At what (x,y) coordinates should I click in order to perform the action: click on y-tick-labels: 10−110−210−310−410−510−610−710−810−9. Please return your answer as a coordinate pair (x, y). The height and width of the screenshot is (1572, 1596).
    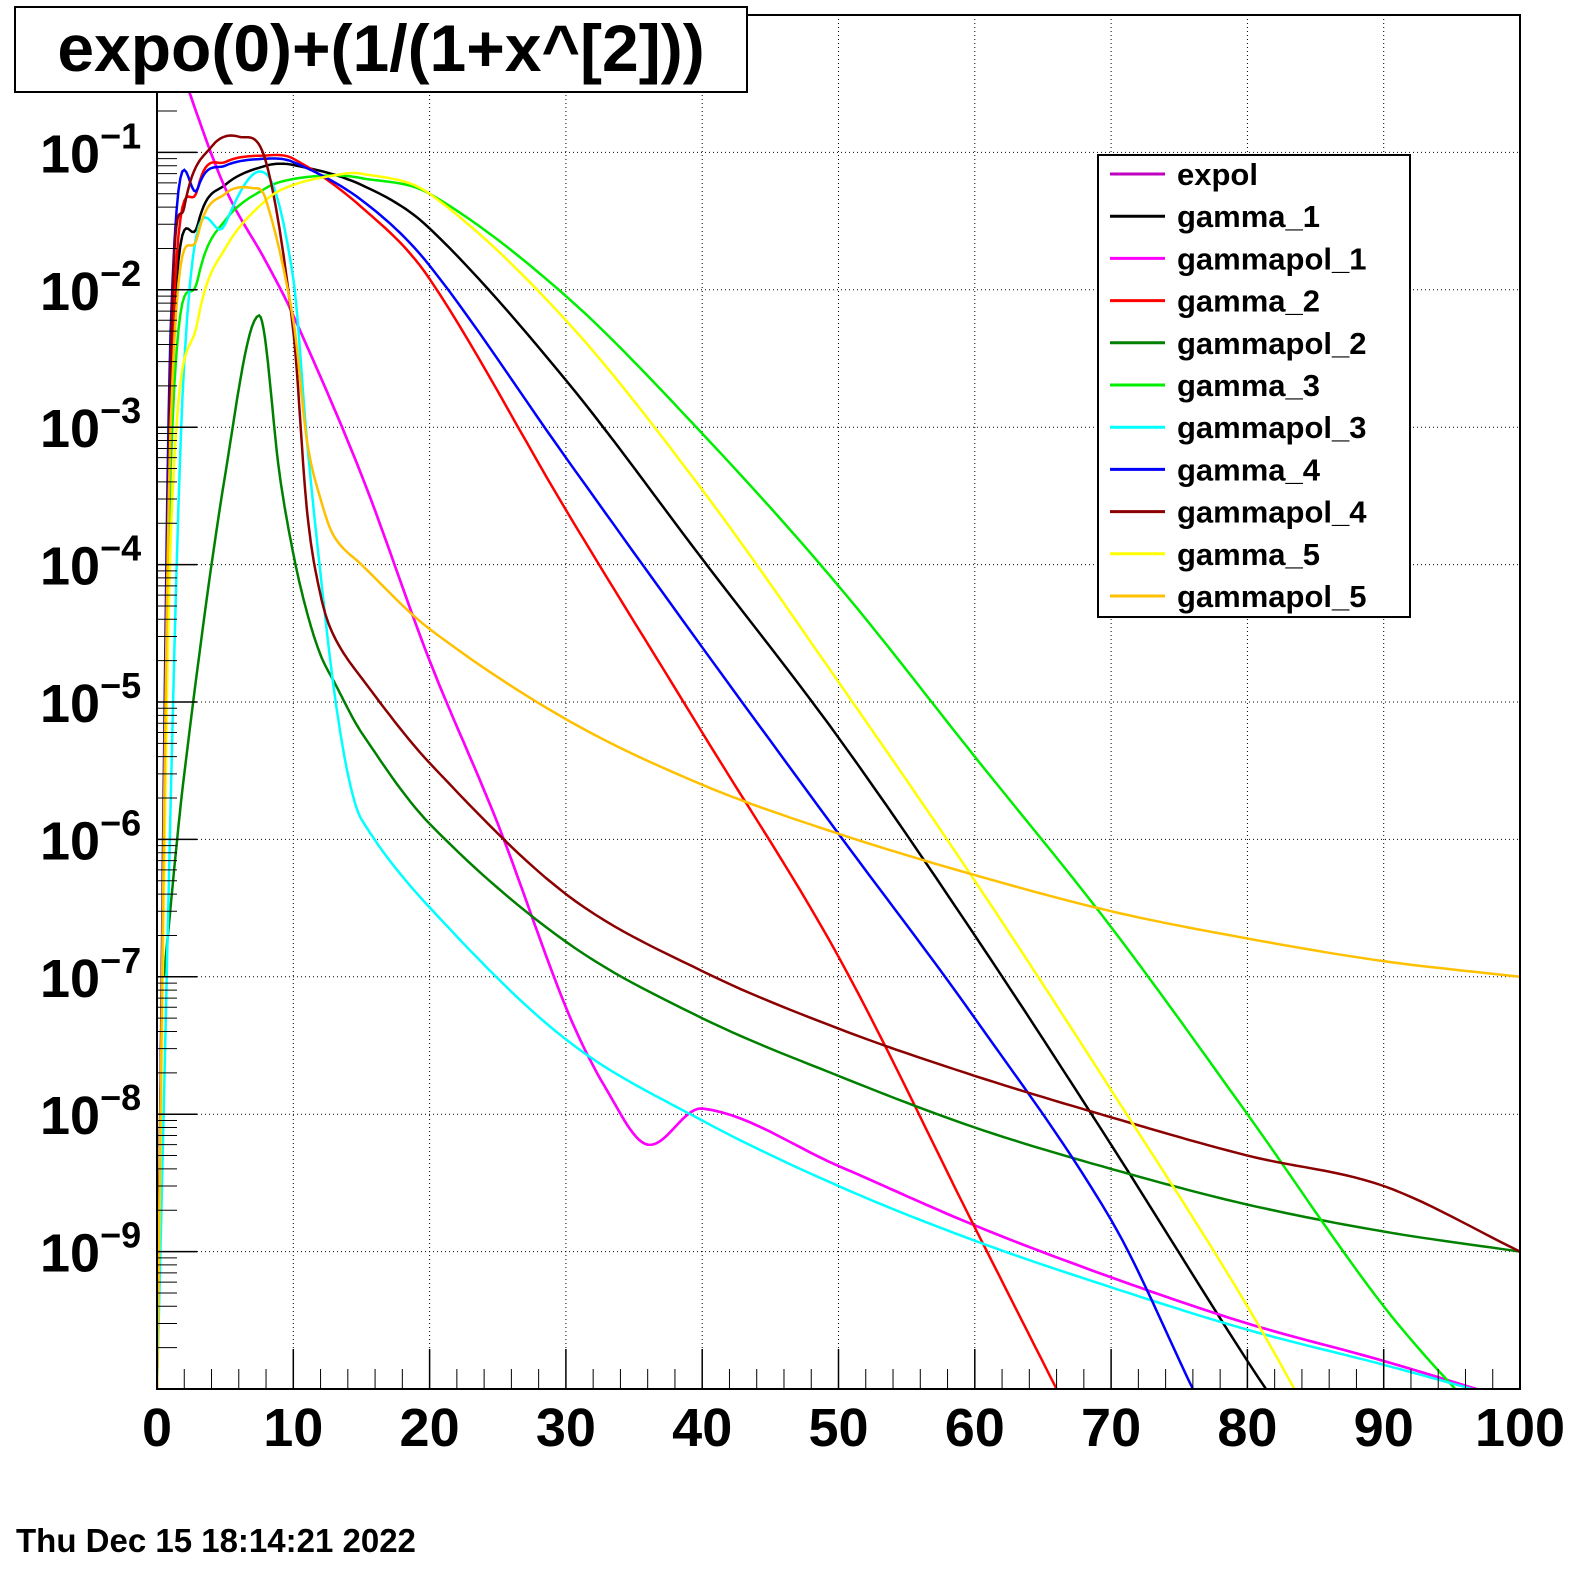
    Looking at the image, I should click on (90, 699).